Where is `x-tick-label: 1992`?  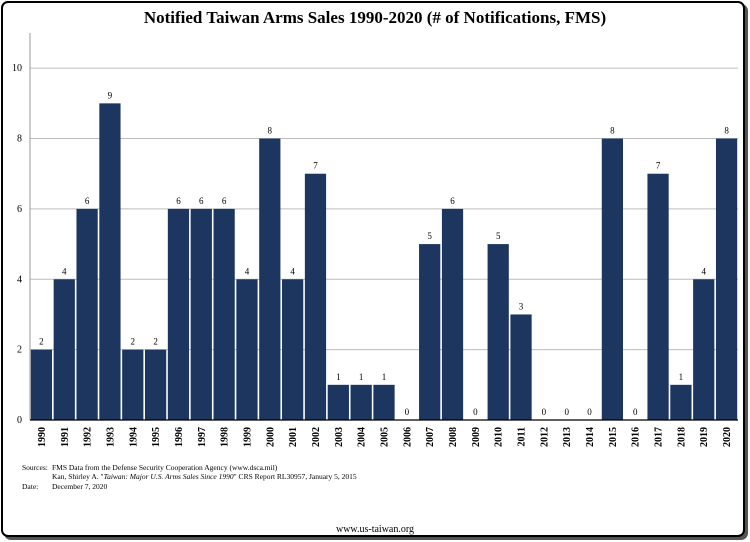
x-tick-label: 1992 is located at coordinates (88, 437).